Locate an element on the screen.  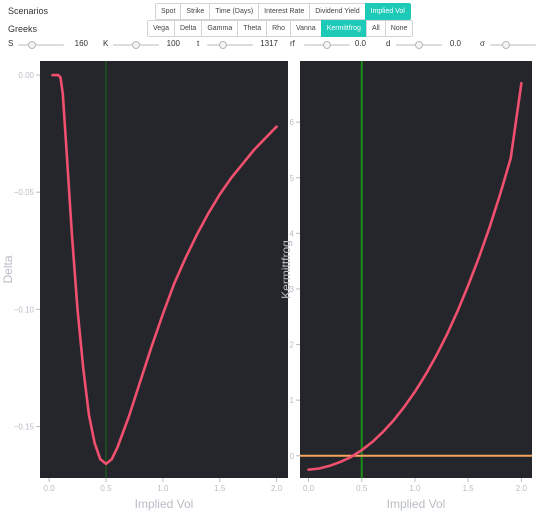
greek-button-vega: Vega is located at coordinates (161, 28).